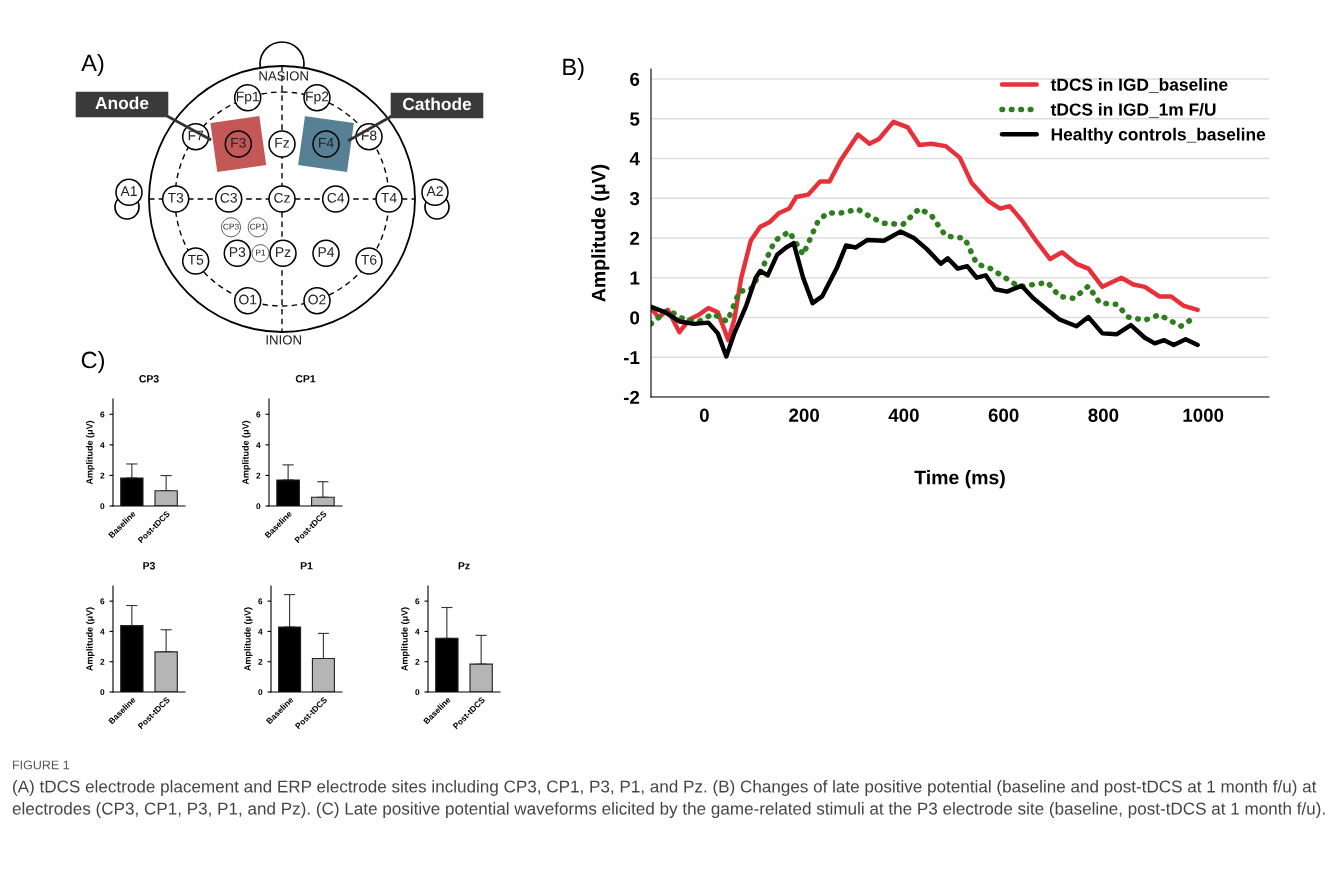  I want to click on text: C3, so click(228, 197).